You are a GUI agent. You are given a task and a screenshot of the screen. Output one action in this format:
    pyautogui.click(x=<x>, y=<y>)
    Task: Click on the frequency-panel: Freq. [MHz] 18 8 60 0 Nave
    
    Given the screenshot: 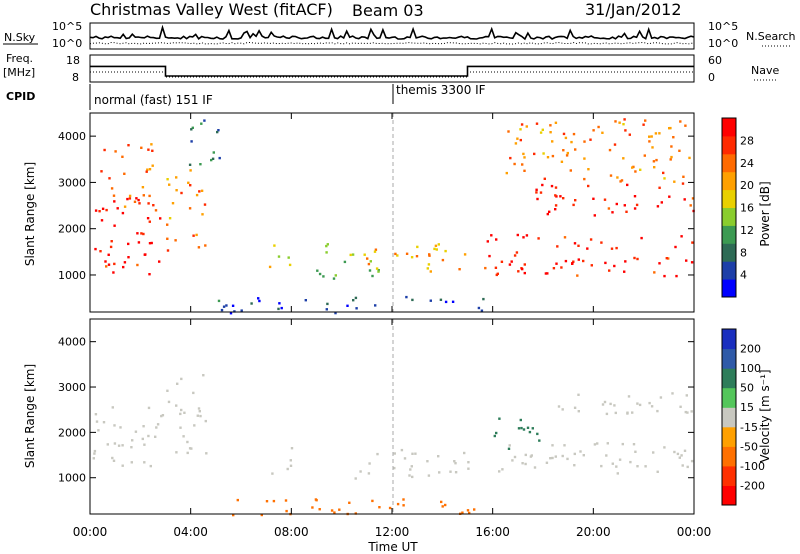 What is the action you would take?
    pyautogui.click(x=391, y=68)
    